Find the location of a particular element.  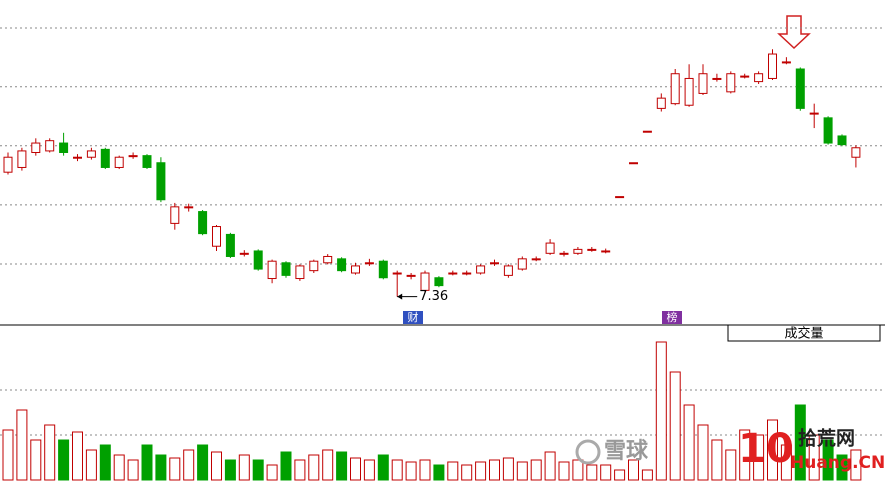

volume-title: 成交量 is located at coordinates (803, 334).